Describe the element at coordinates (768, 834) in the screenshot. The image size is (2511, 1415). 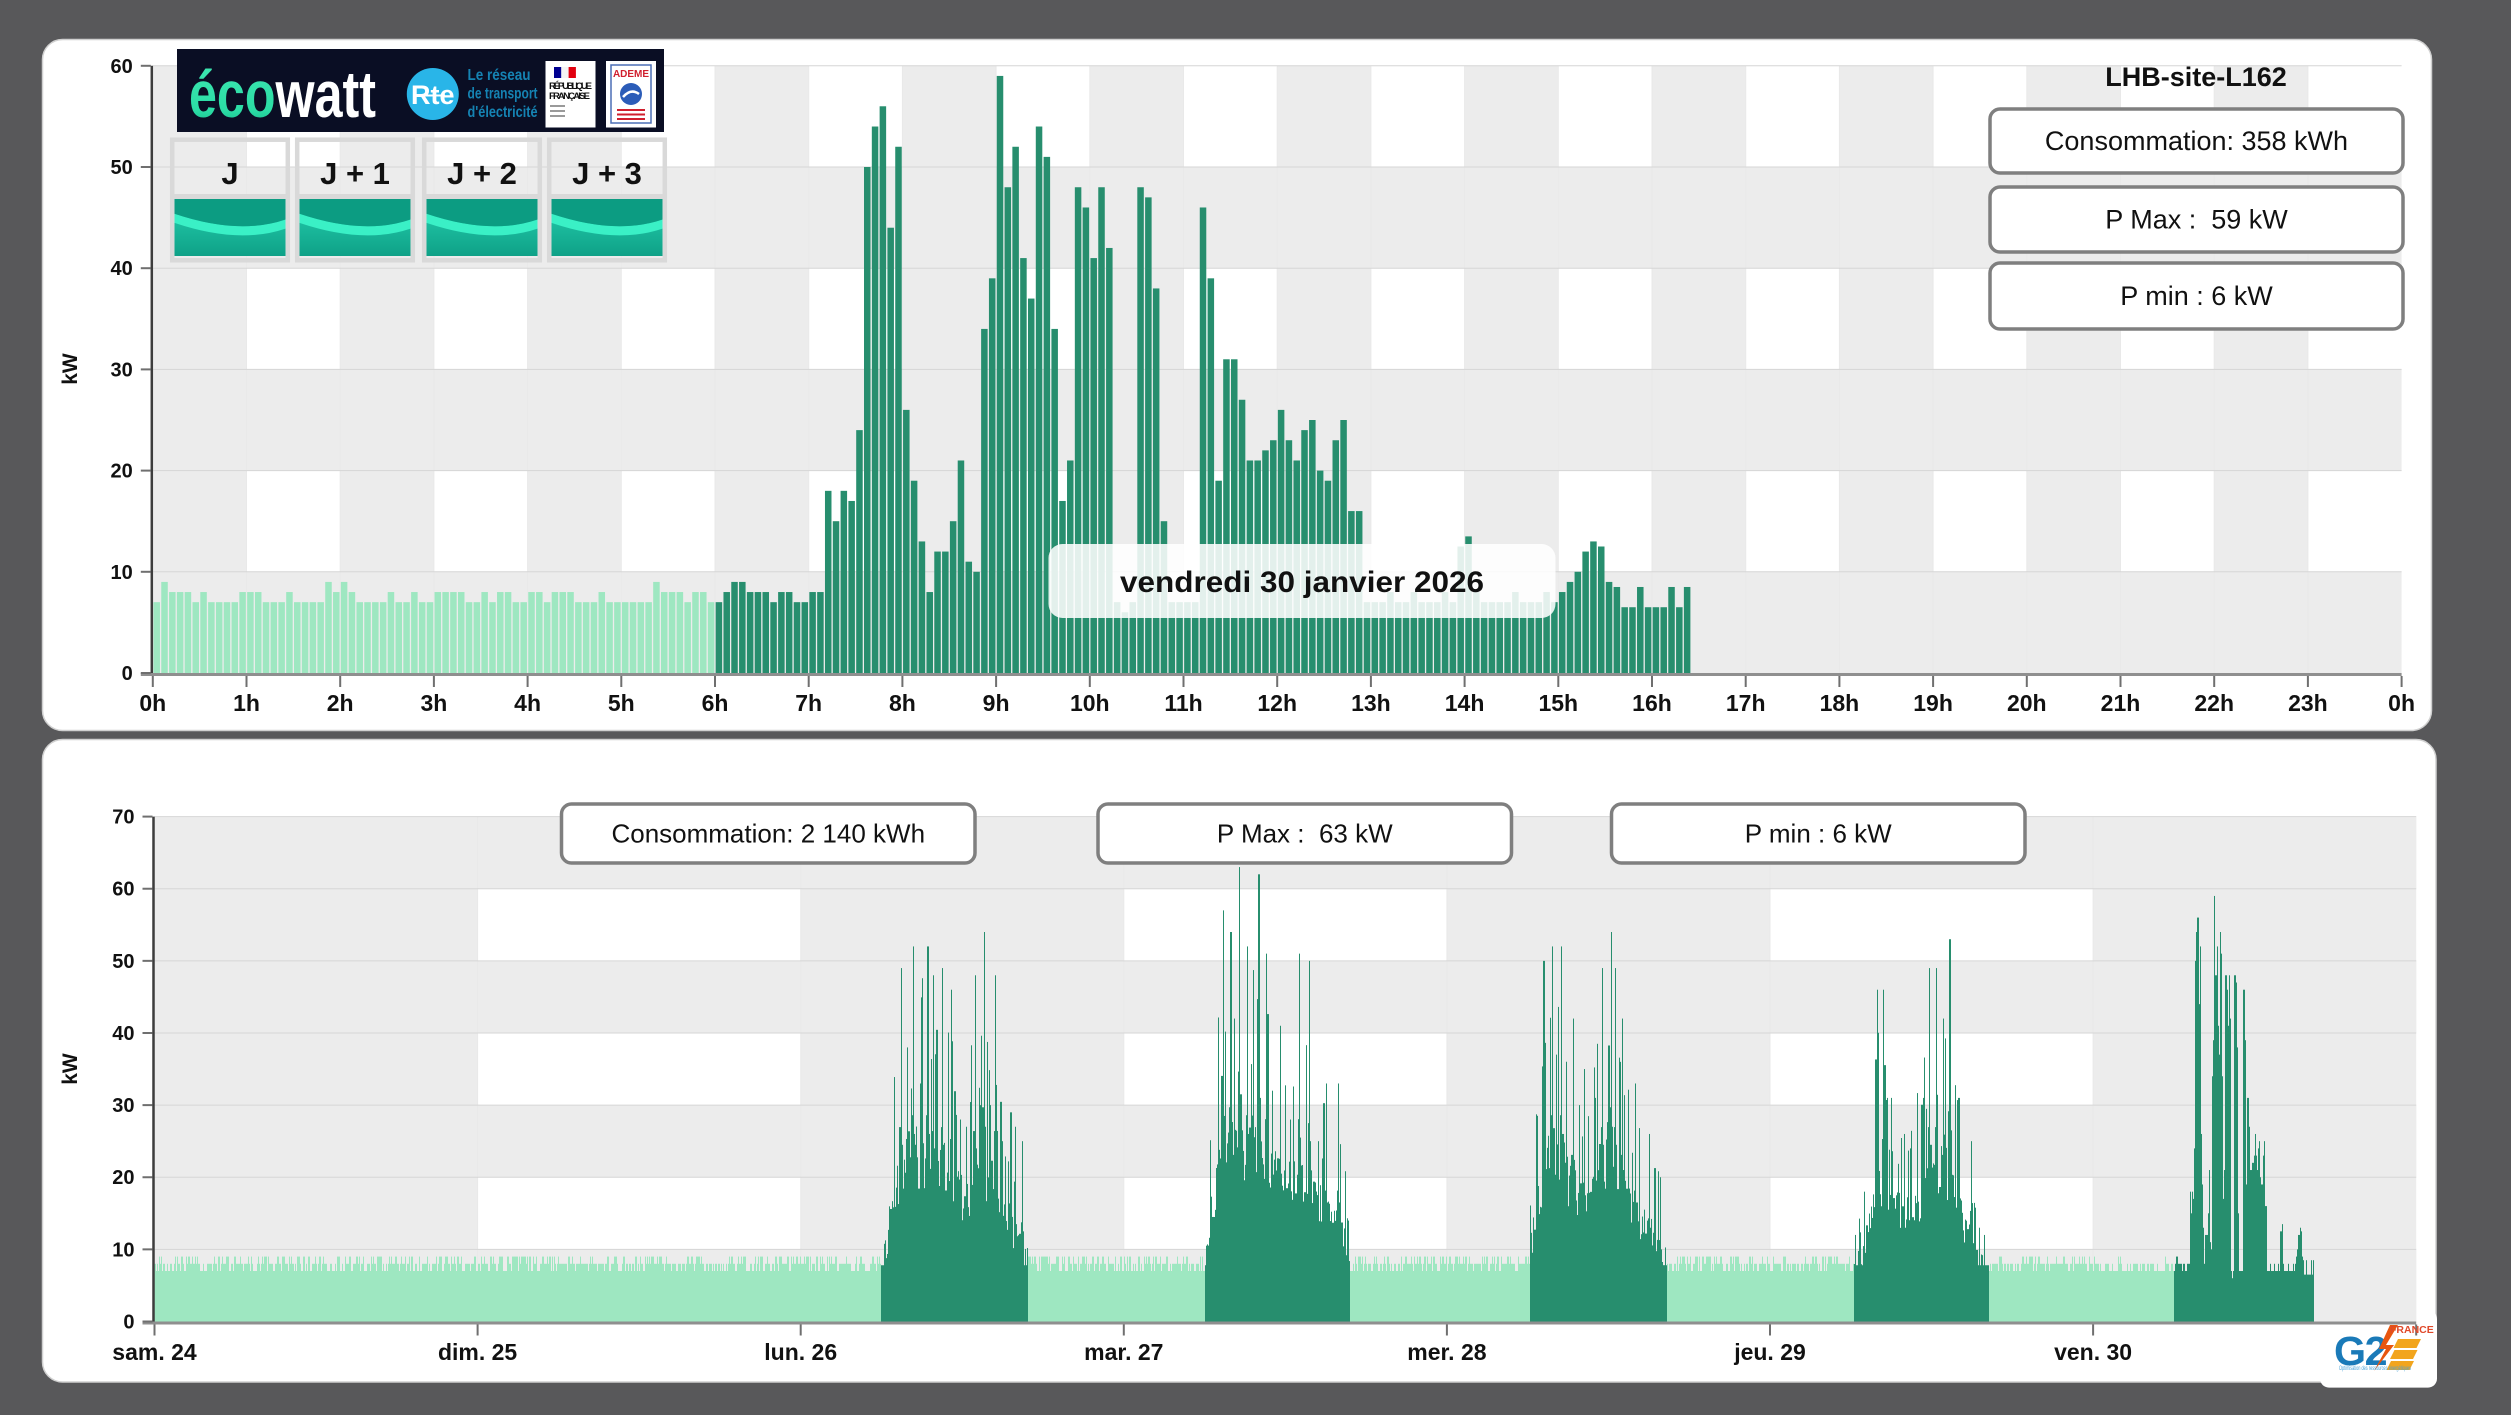
I see `svg-text: Consommation: 2 140 kWh` at that location.